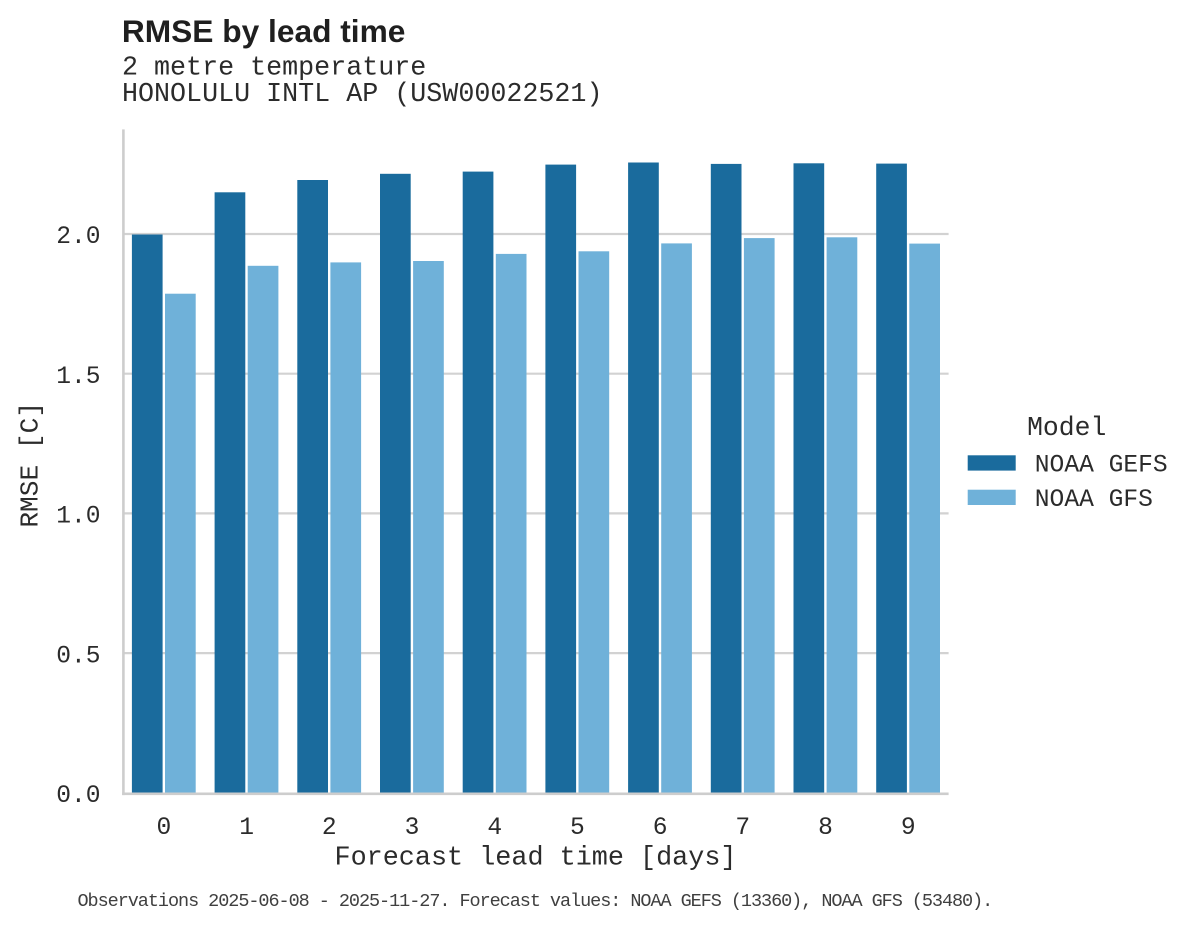  Describe the element at coordinates (1101, 465) in the screenshot. I see `svg-text: NOAA GEFS` at that location.